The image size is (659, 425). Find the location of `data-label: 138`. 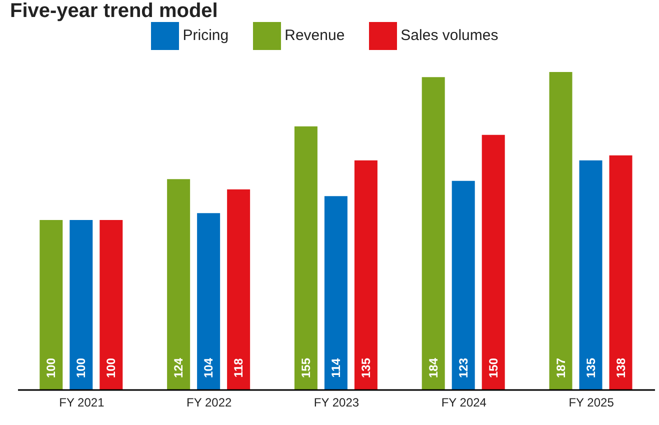

data-label: 138 is located at coordinates (621, 368).